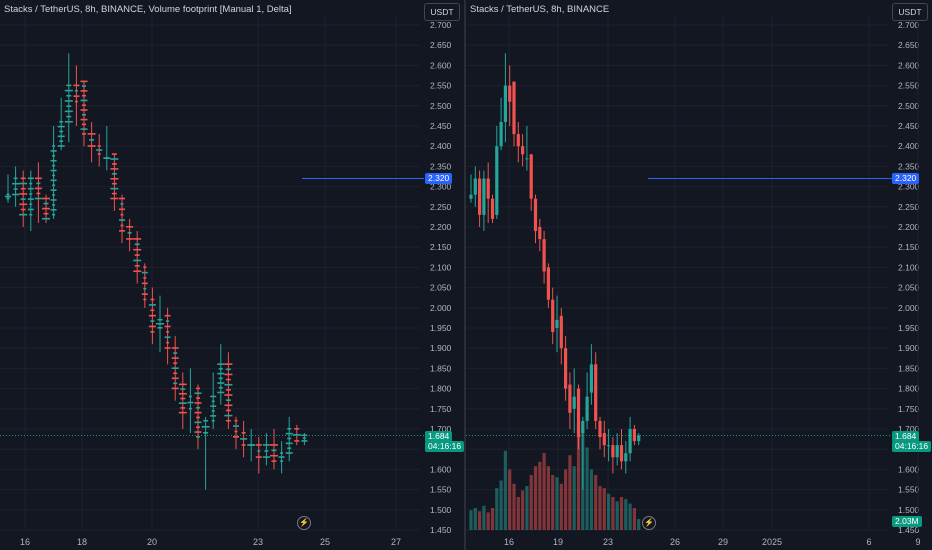  I want to click on left-currency-button: USDT, so click(442, 12).